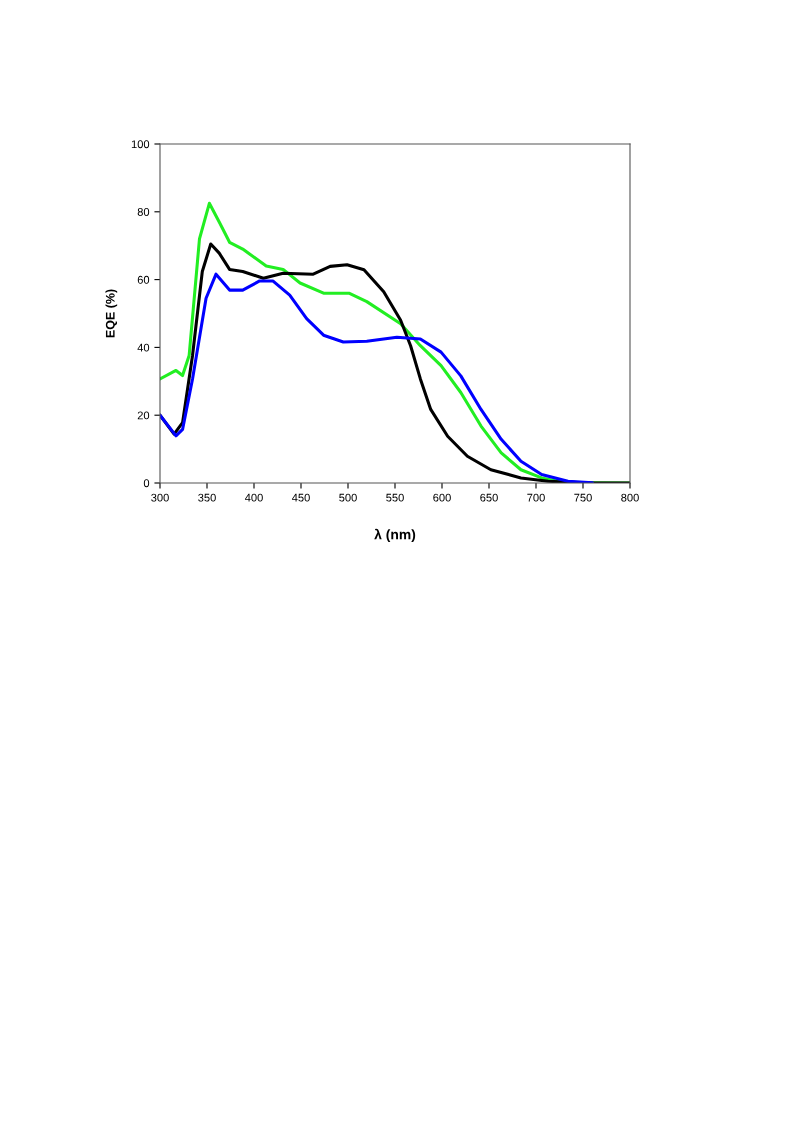 The width and height of the screenshot is (793, 1123). What do you see at coordinates (395, 497) in the screenshot?
I see `x-tick-label: 550` at bounding box center [395, 497].